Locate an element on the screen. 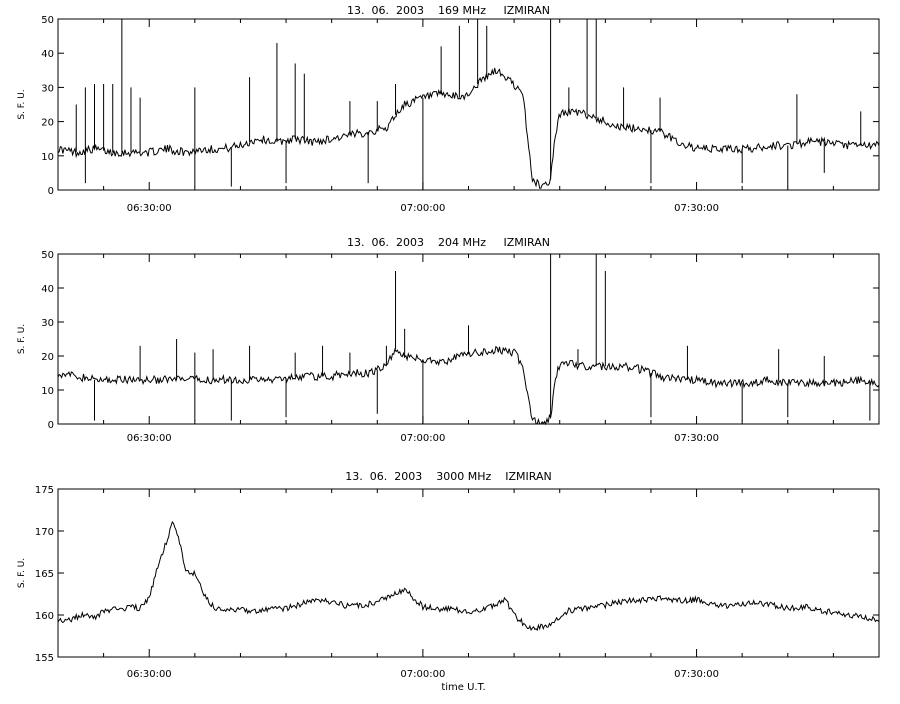 The image size is (900, 704). y-tick-label: 160 is located at coordinates (44, 616).